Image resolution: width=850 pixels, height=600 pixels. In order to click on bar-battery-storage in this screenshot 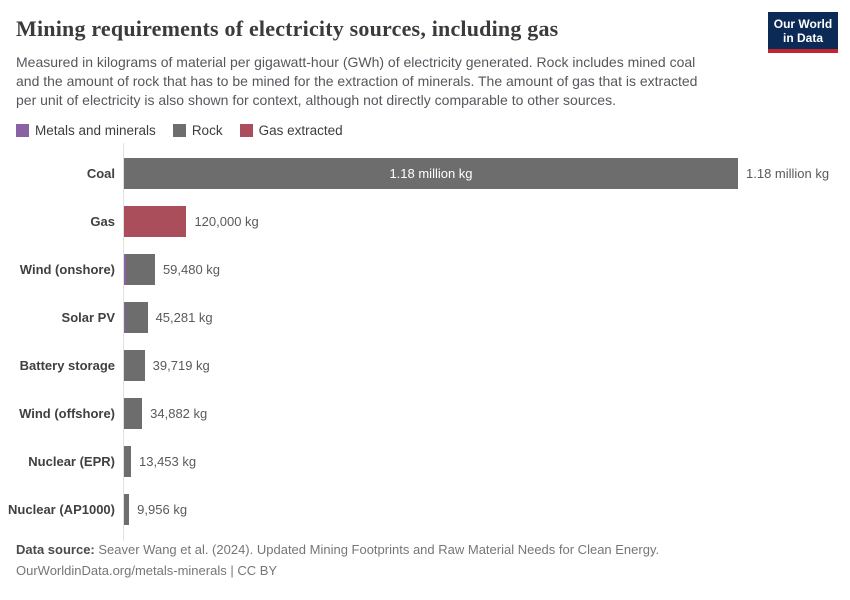, I will do `click(134, 365)`.